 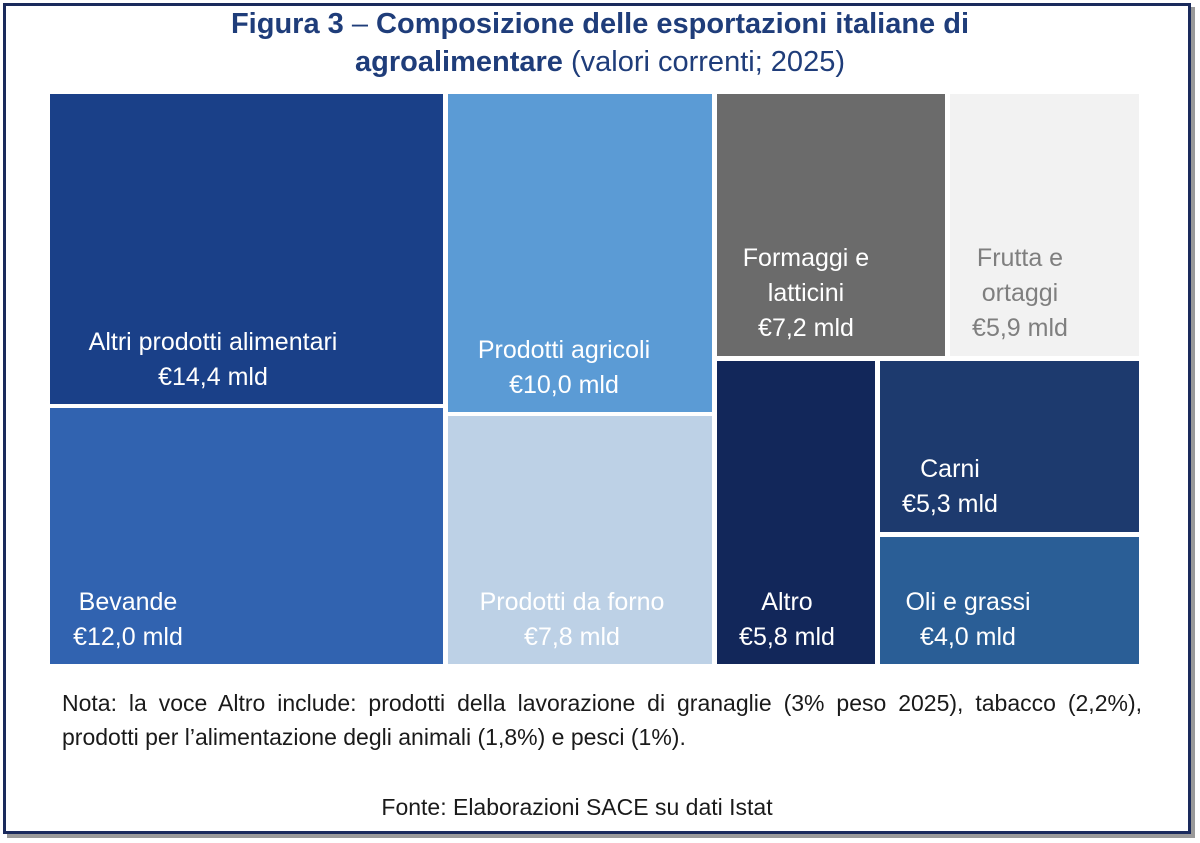 I want to click on tile-carni, so click(x=1009, y=446).